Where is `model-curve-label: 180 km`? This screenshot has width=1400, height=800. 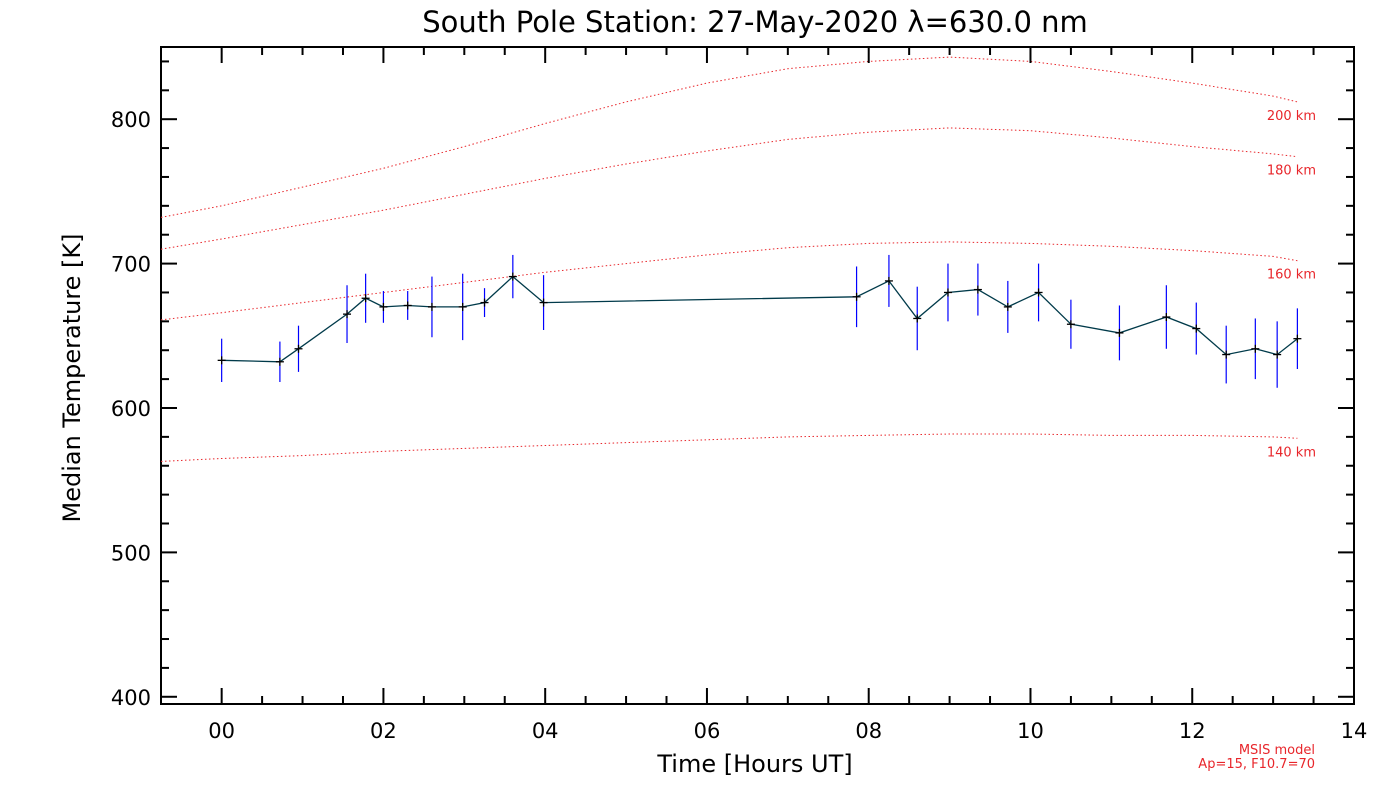 model-curve-label: 180 km is located at coordinates (1291, 171).